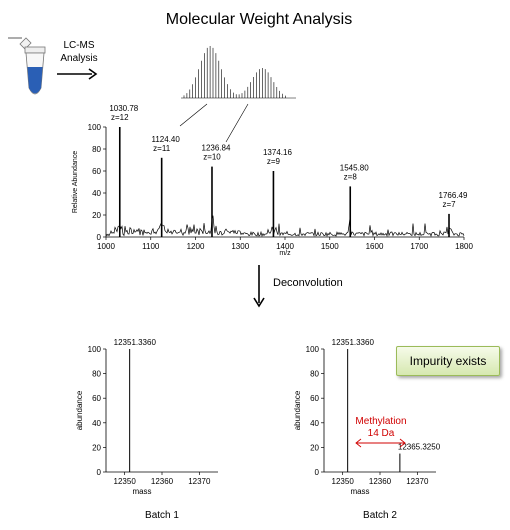 The image size is (510, 530). I want to click on isotope-inset, so click(236, 86).